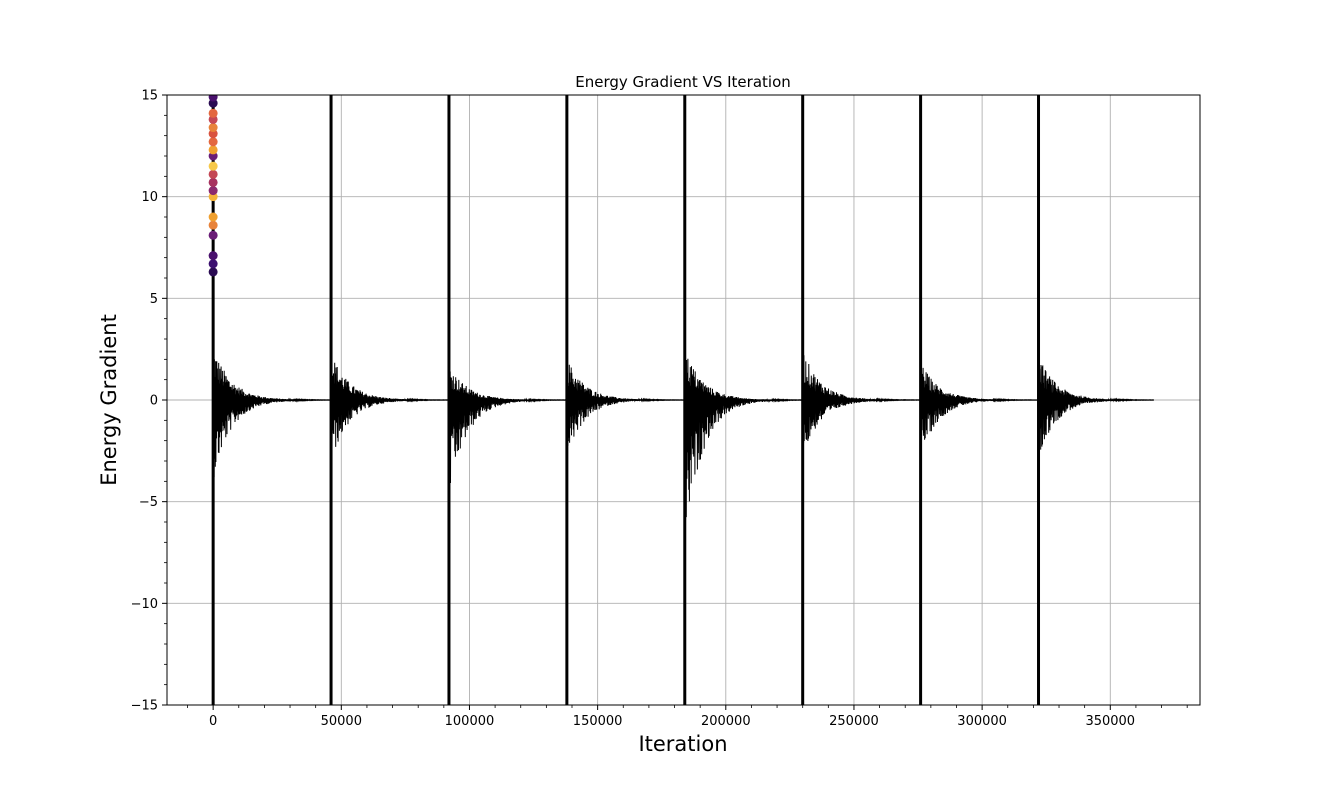 The image size is (1333, 792). I want to click on x-tick-label: 100000, so click(470, 721).